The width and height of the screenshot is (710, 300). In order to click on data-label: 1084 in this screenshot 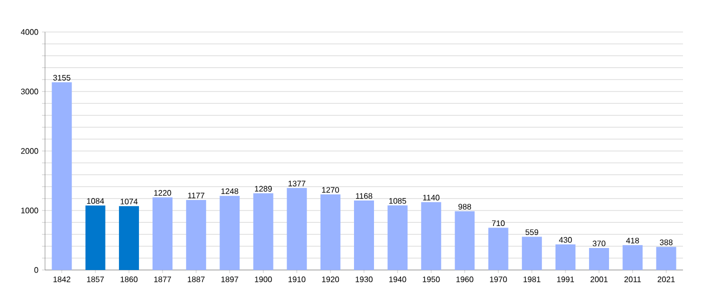, I will do `click(95, 201)`.